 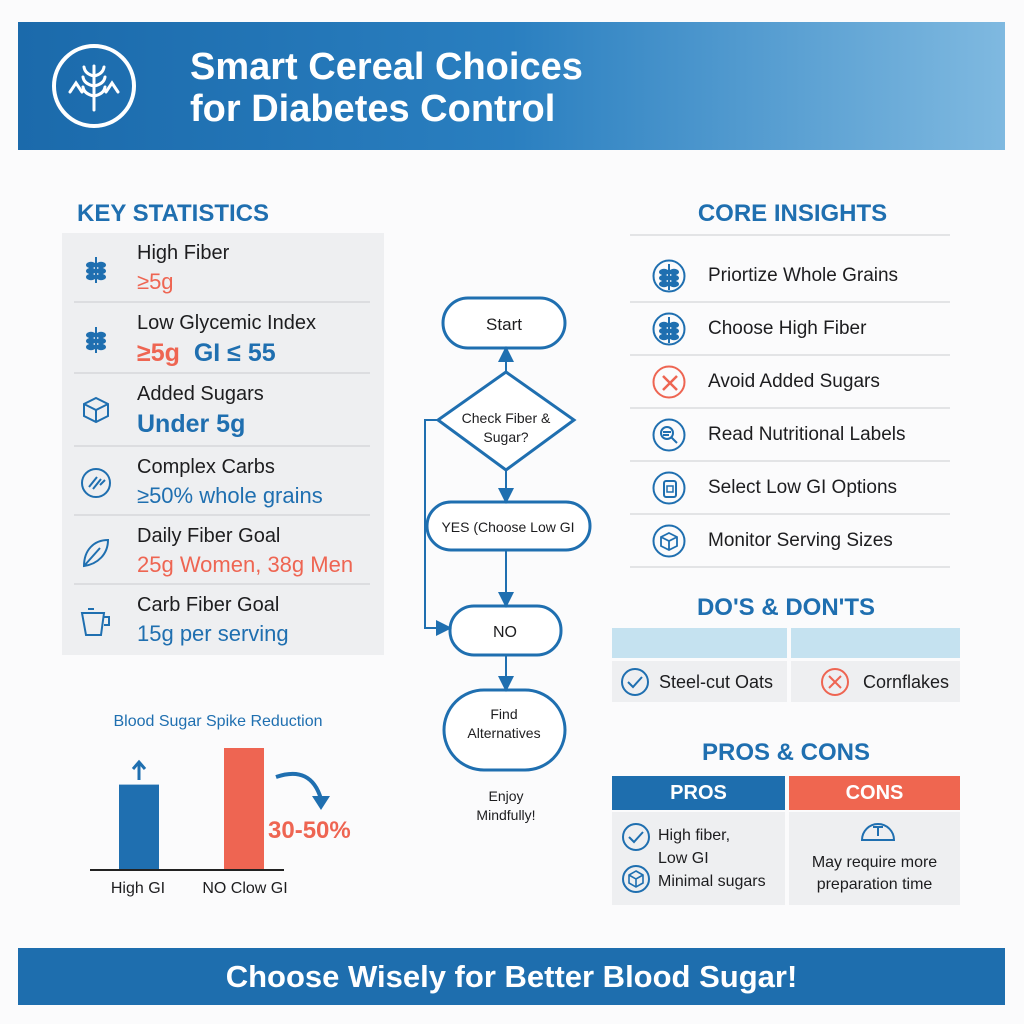 I want to click on do-label: Steel-cut Oats, so click(x=716, y=682).